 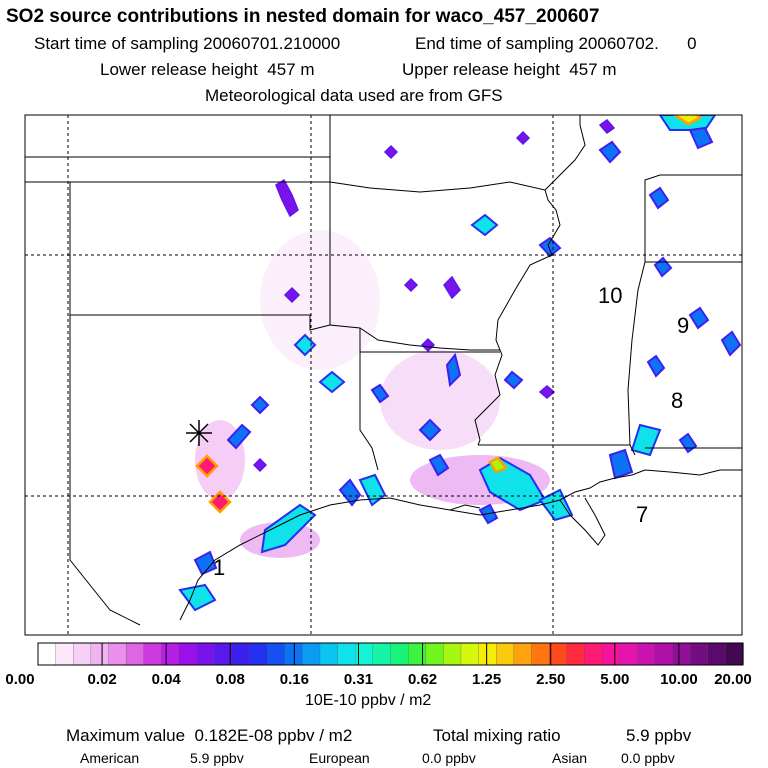 What do you see at coordinates (187, 43) in the screenshot?
I see `sampling-start: Start time of sampling 20060701.210000` at bounding box center [187, 43].